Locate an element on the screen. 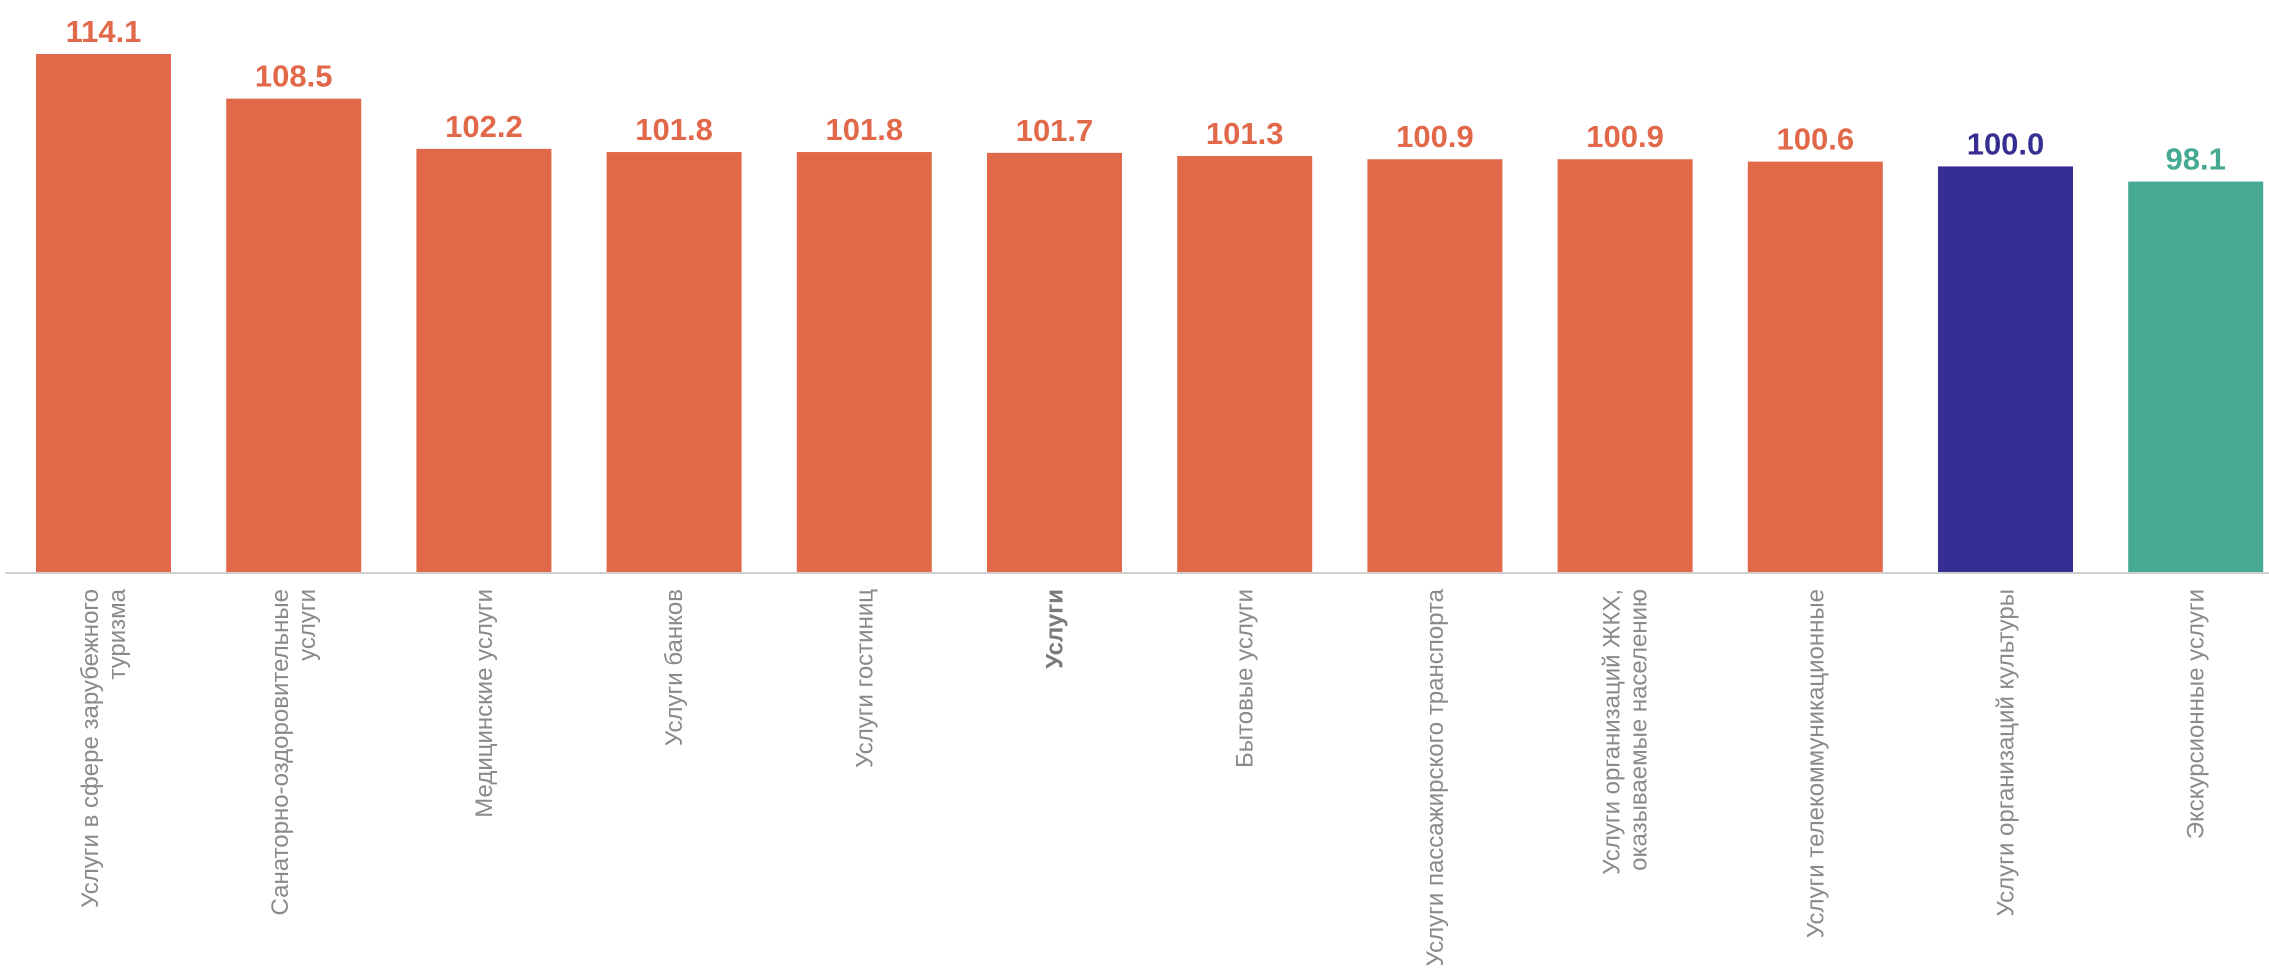 The width and height of the screenshot is (2269, 973). category-label-line: Медицинские услуги is located at coordinates (484, 703).